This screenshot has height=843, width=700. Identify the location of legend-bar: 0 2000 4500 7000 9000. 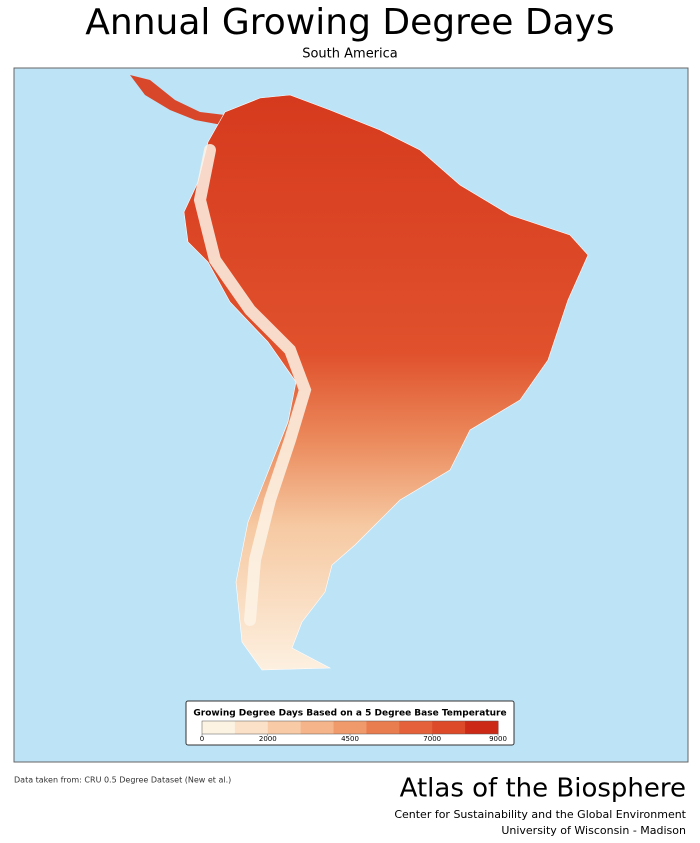
(353, 731).